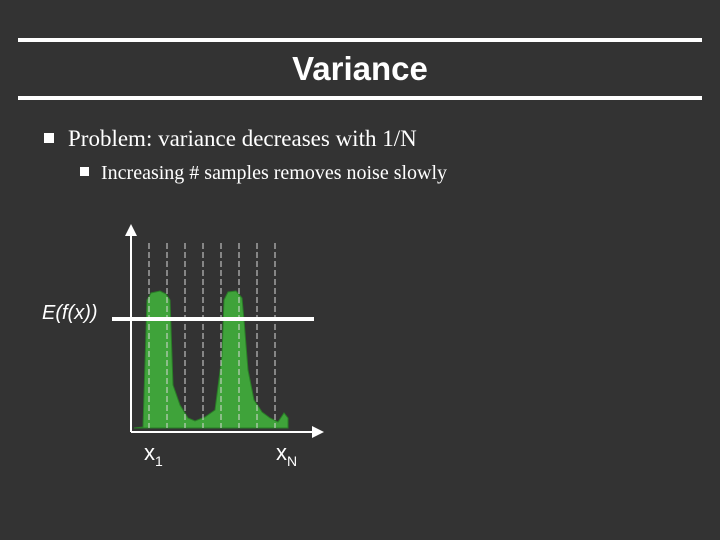  I want to click on bullet-text: Problem: variance decreases with 1/N, so click(242, 138).